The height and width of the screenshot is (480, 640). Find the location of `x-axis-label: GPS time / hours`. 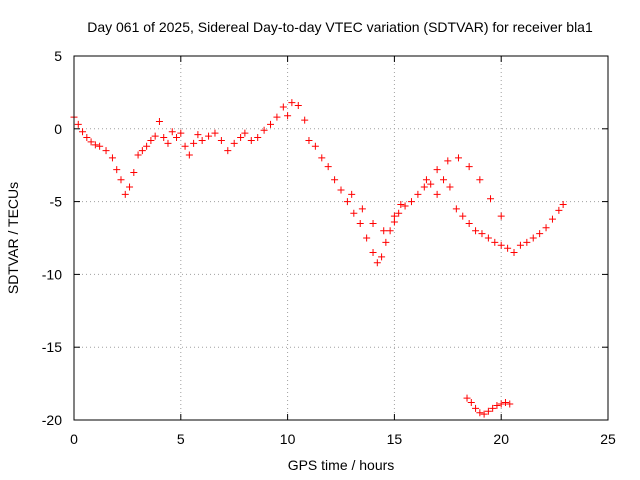

x-axis-label: GPS time / hours is located at coordinates (341, 465).